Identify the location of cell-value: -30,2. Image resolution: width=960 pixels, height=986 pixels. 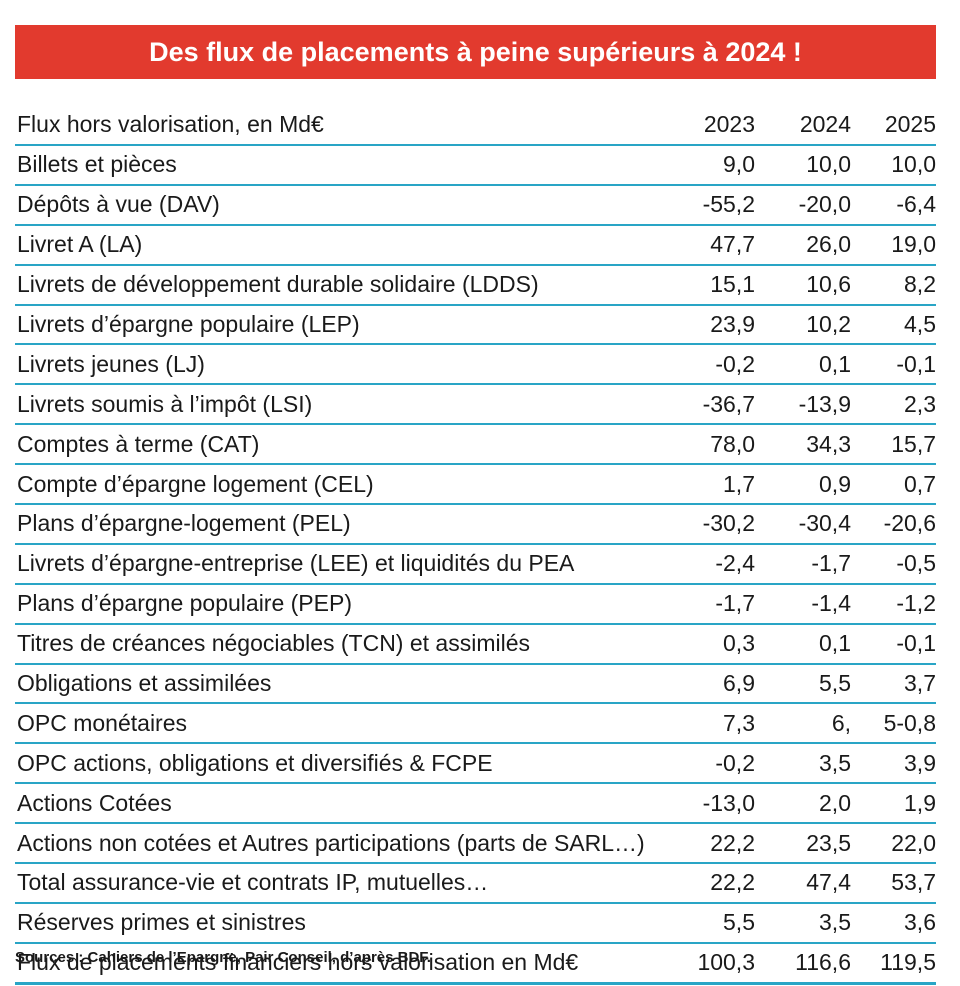
(712, 524).